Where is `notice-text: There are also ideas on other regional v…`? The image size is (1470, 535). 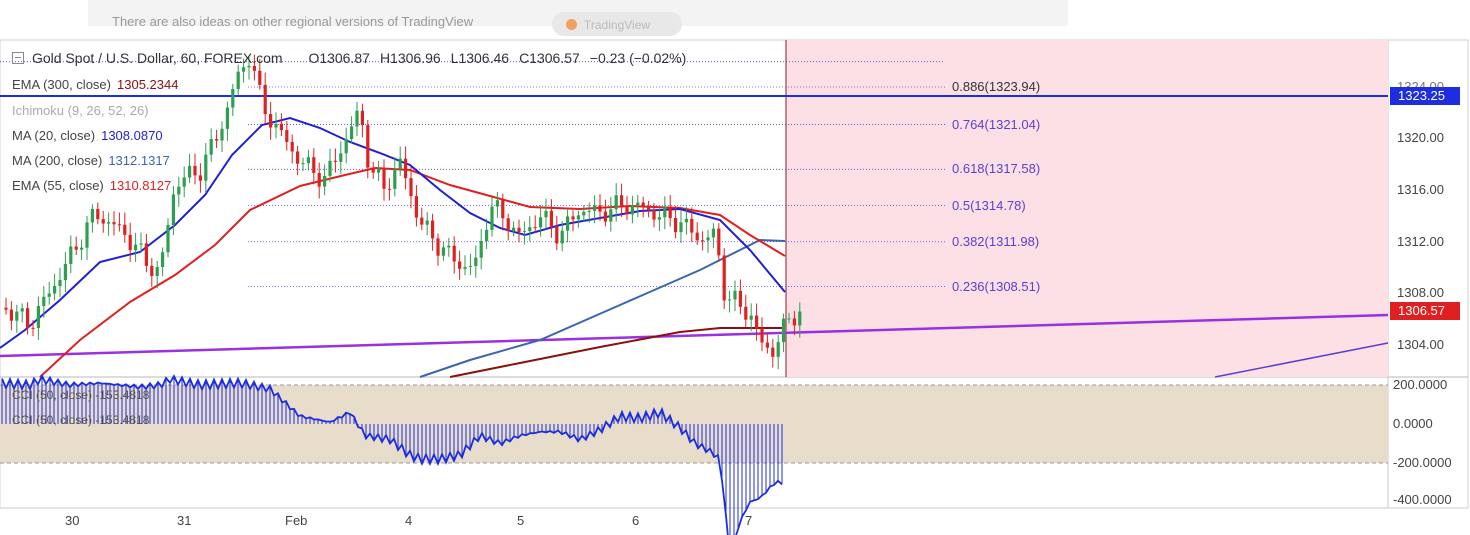 notice-text: There are also ideas on other regional v… is located at coordinates (293, 21).